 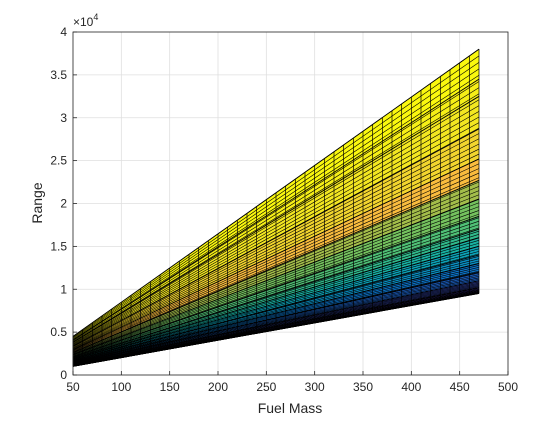 I want to click on x-tick-label: 150, so click(x=170, y=387).